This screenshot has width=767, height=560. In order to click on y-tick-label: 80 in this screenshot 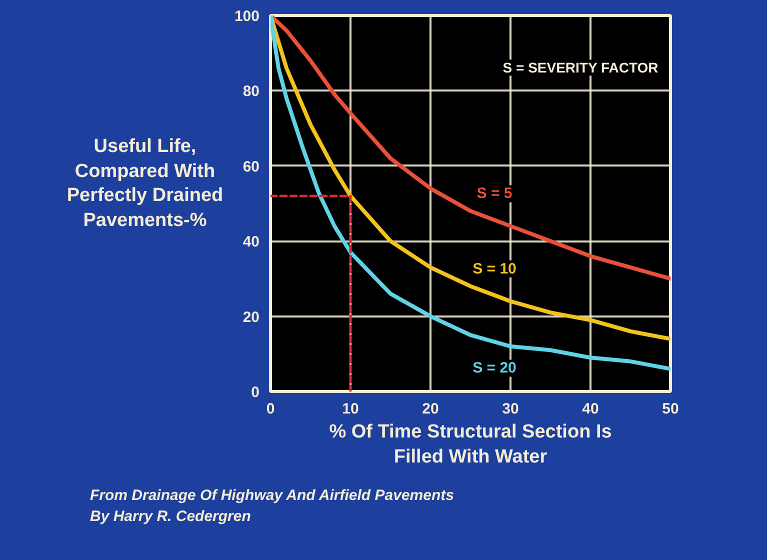, I will do `click(251, 91)`.